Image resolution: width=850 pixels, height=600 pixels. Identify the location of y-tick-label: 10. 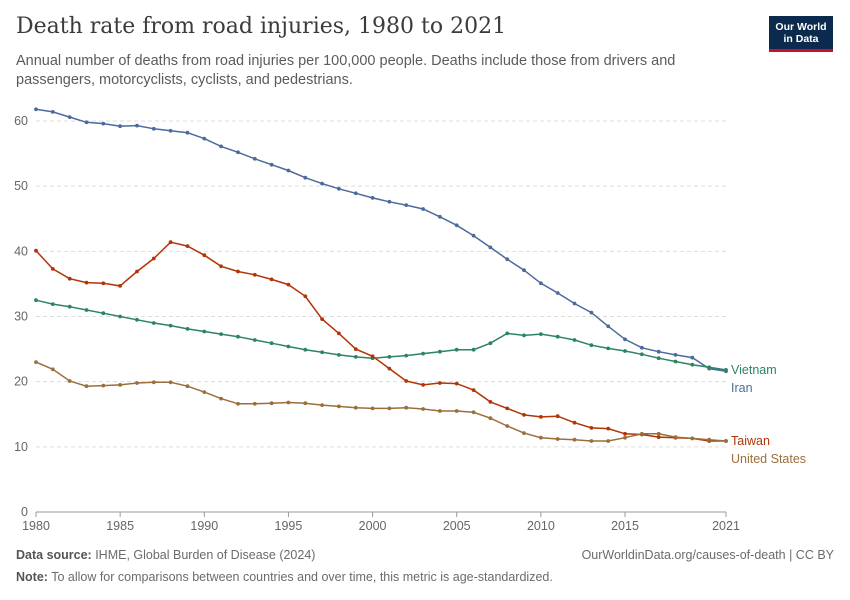
(21, 447).